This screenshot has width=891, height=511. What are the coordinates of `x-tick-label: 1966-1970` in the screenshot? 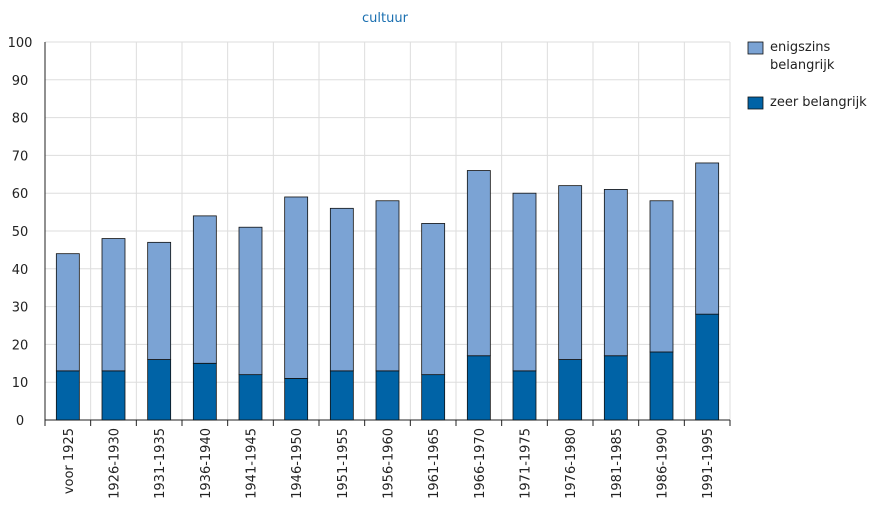 It's located at (480, 463).